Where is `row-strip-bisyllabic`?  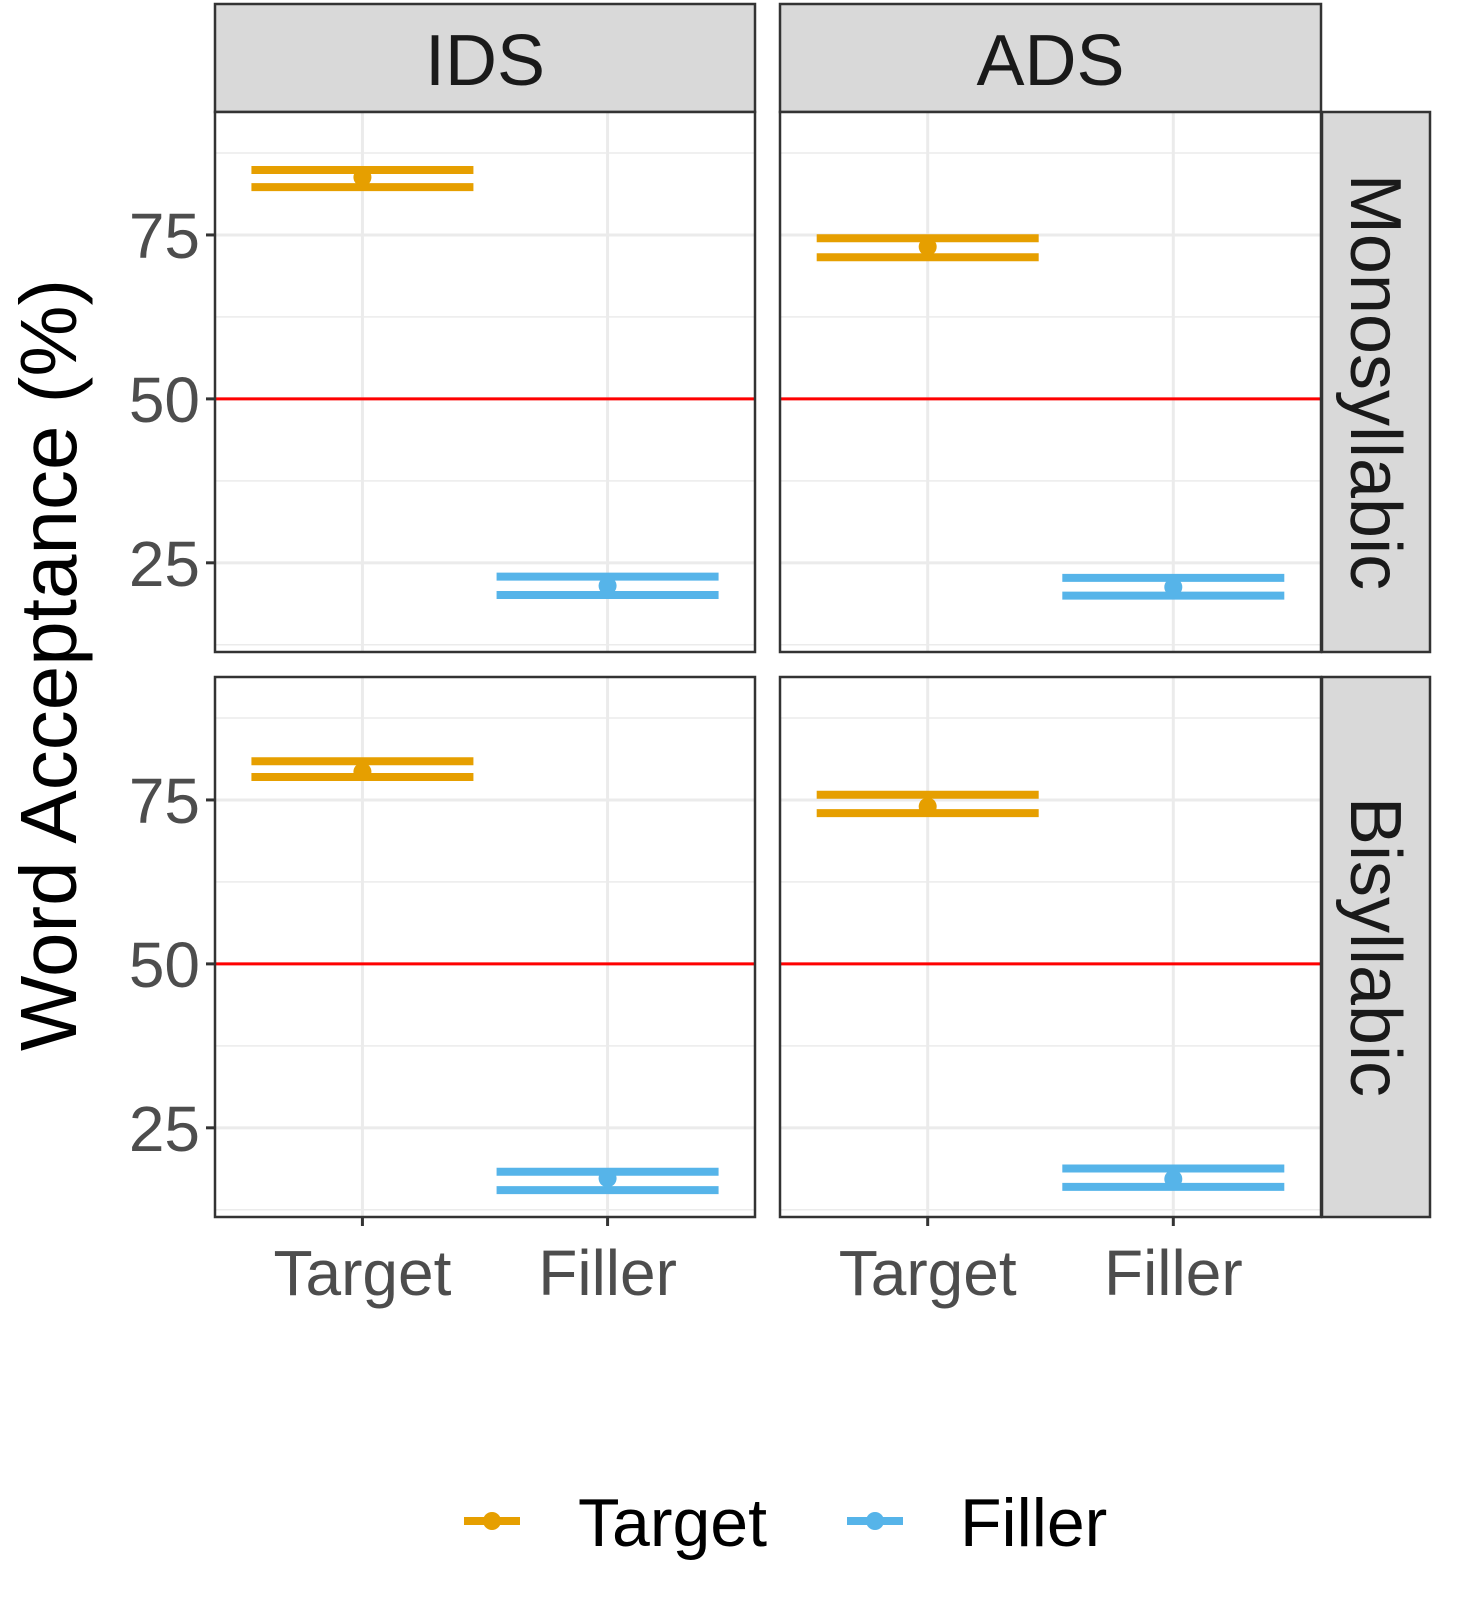
row-strip-bisyllabic is located at coordinates (1376, 947).